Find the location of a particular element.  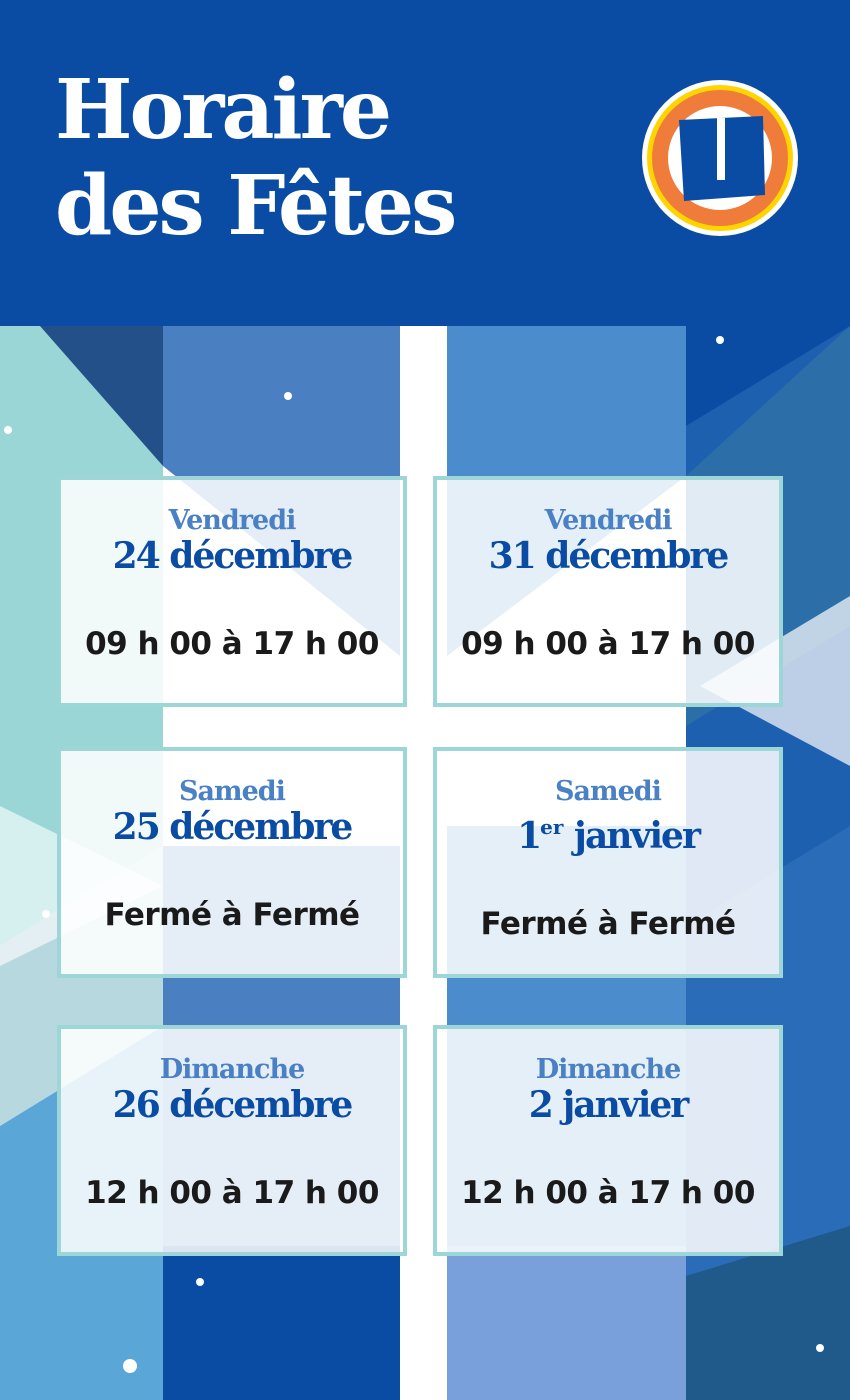

page-title: Horaire des Fêtes is located at coordinates (256, 158).